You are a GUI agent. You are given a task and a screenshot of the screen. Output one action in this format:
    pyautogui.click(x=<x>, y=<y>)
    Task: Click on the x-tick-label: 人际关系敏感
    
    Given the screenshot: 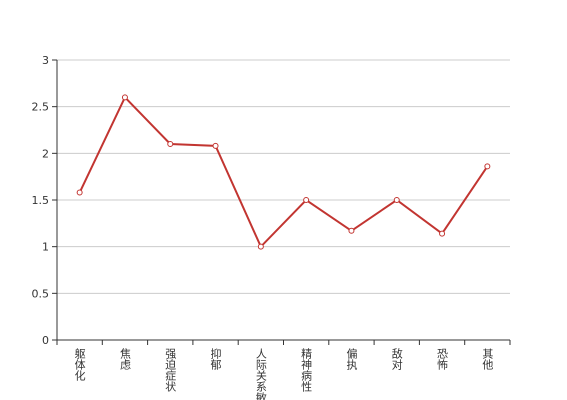 What is the action you would take?
    pyautogui.click(x=260, y=374)
    